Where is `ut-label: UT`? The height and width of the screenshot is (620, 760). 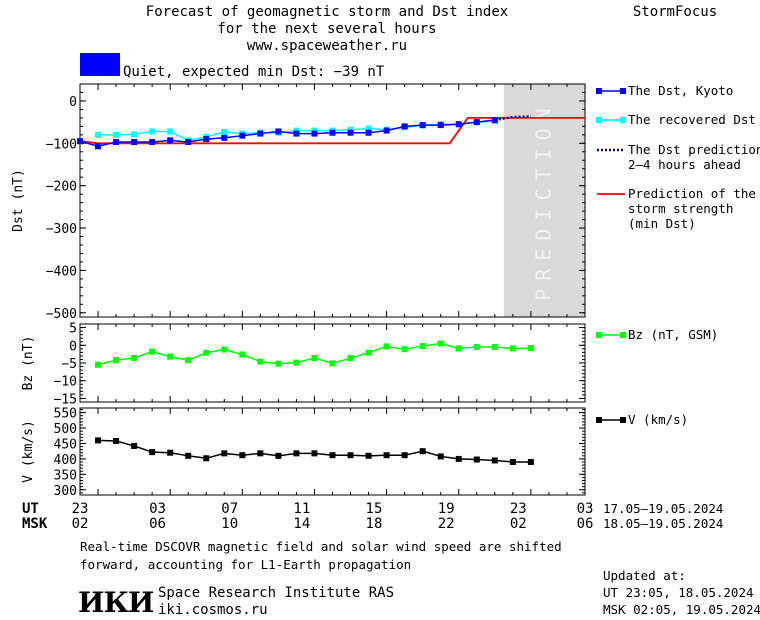
ut-label: UT is located at coordinates (30, 509).